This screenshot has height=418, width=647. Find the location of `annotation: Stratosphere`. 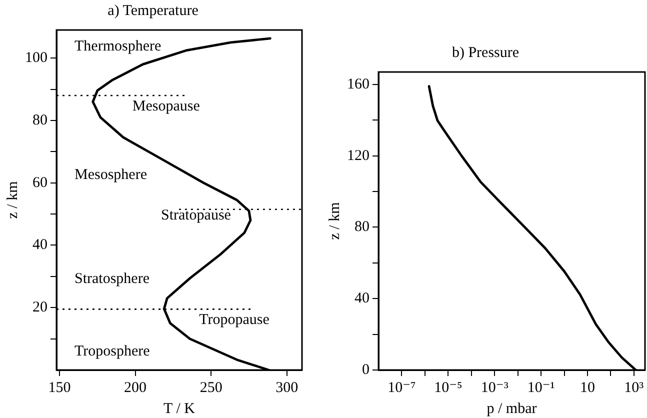

annotation: Stratosphere is located at coordinates (112, 279).